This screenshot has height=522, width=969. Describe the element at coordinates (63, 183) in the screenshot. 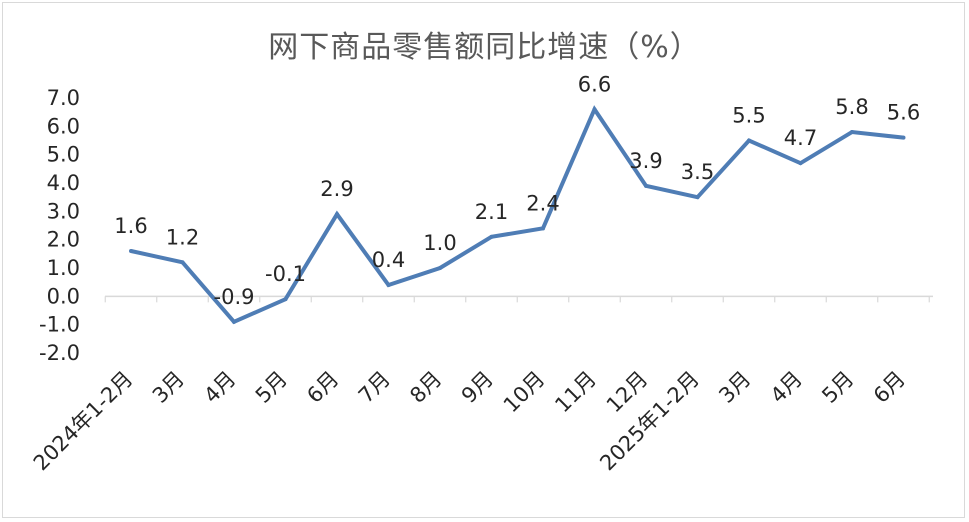

I see `y-tick-label: 4.0` at that location.